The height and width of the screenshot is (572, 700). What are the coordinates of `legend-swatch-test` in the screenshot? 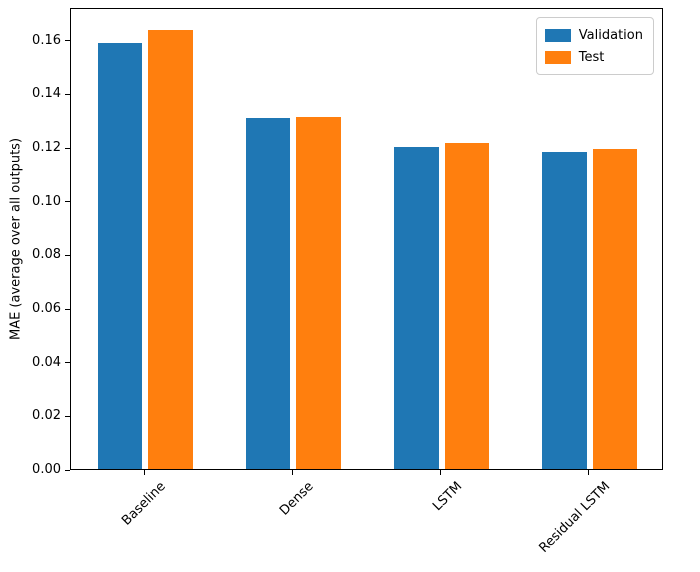 It's located at (557, 57).